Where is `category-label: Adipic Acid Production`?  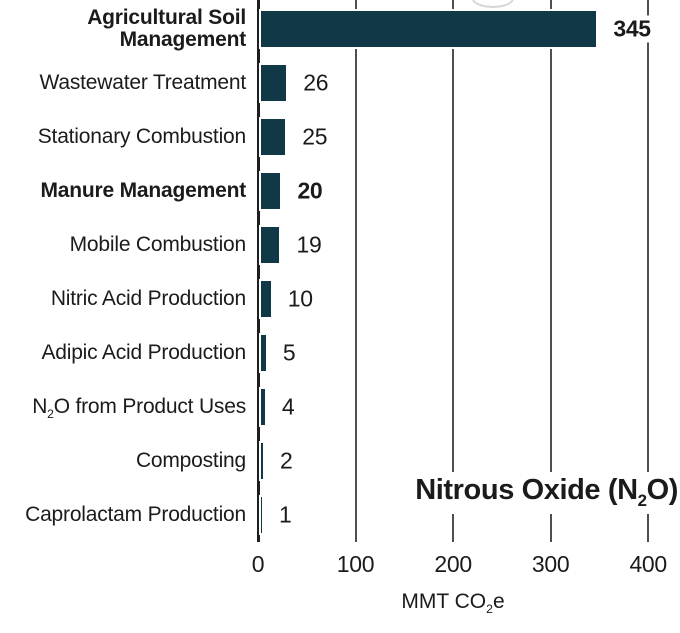
category-label: Adipic Acid Production is located at coordinates (143, 352).